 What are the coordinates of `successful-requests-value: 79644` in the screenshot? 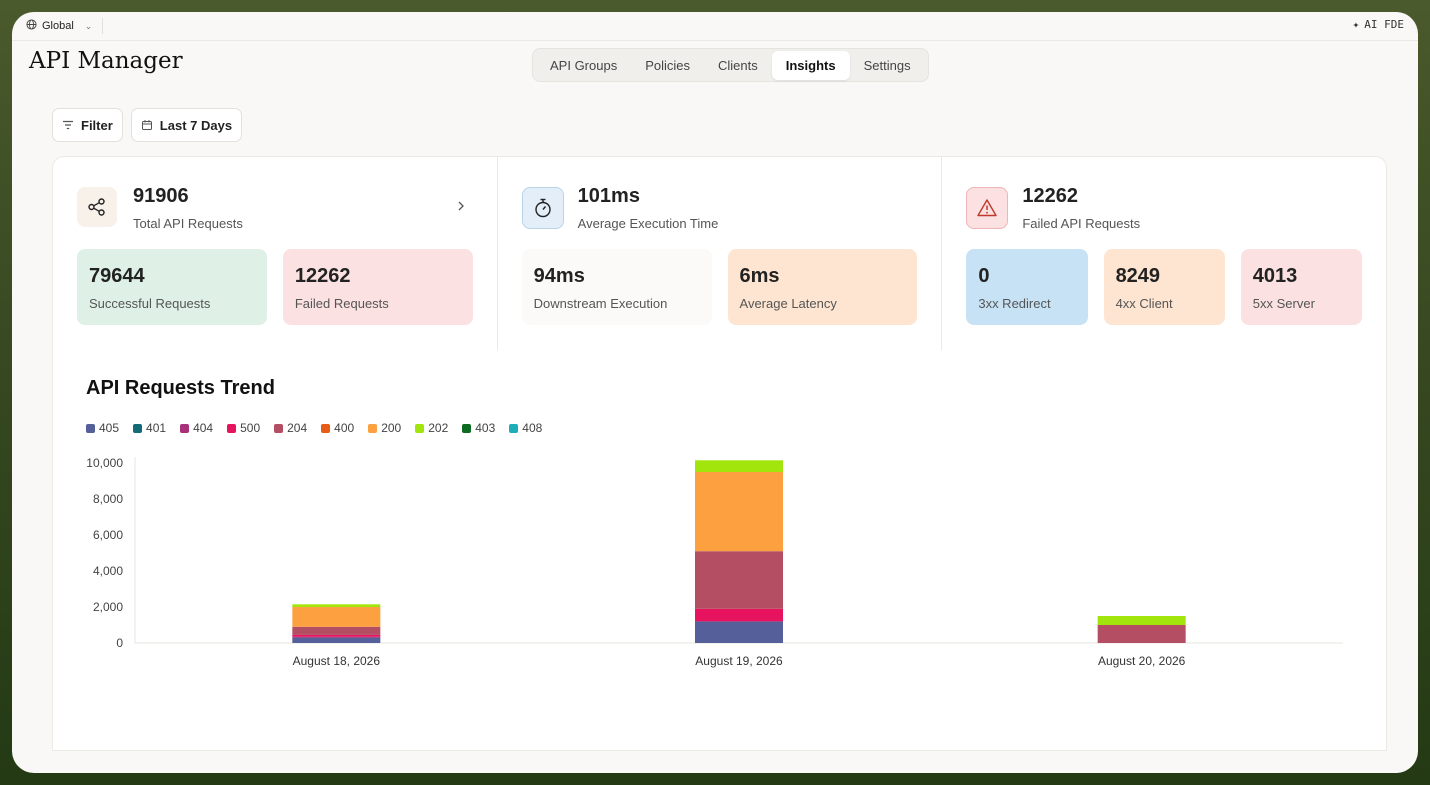 It's located at (117, 276).